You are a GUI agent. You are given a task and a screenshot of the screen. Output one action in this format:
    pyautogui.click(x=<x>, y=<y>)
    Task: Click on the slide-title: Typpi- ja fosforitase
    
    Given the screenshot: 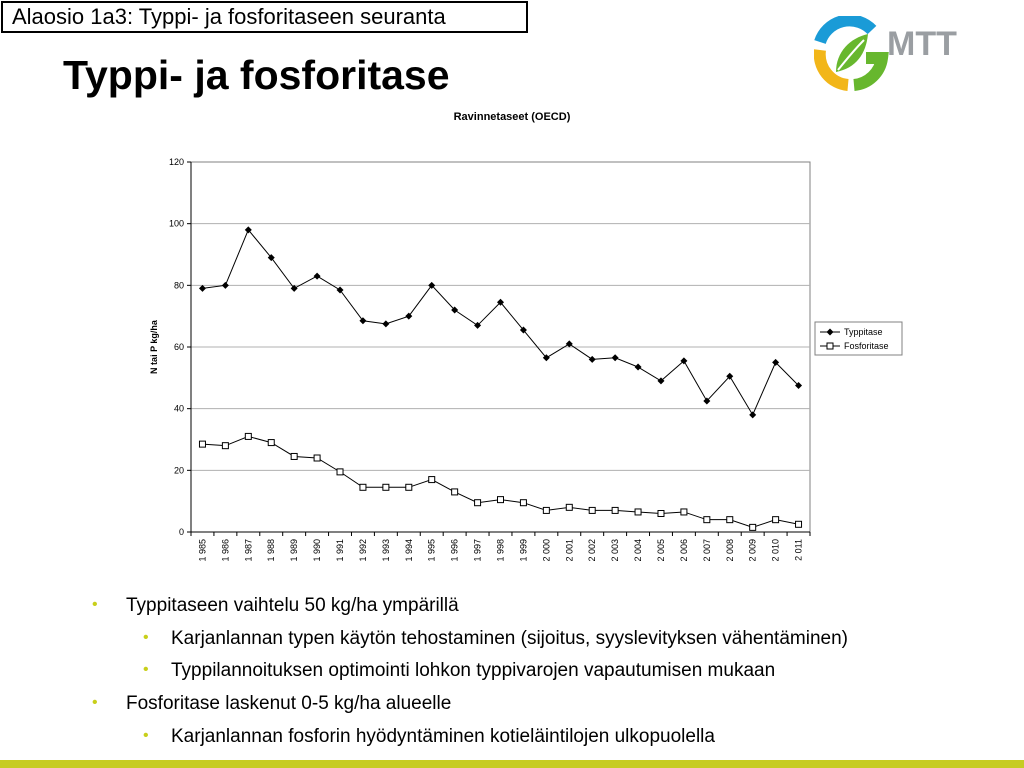 What is the action you would take?
    pyautogui.click(x=256, y=75)
    